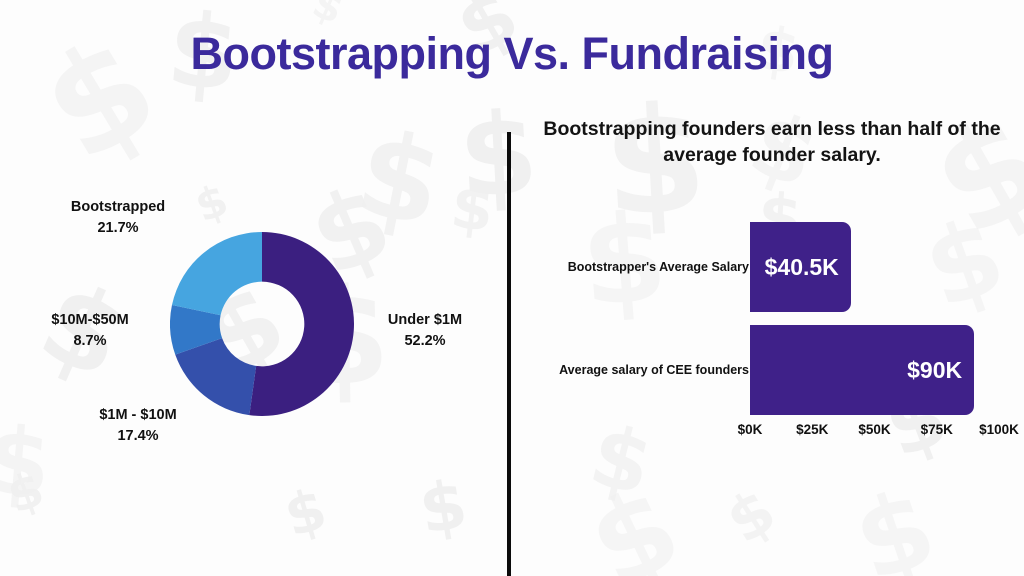 This screenshot has height=576, width=1024. What do you see at coordinates (425, 320) in the screenshot?
I see `donut-label-under-1m-name: Under $1M` at bounding box center [425, 320].